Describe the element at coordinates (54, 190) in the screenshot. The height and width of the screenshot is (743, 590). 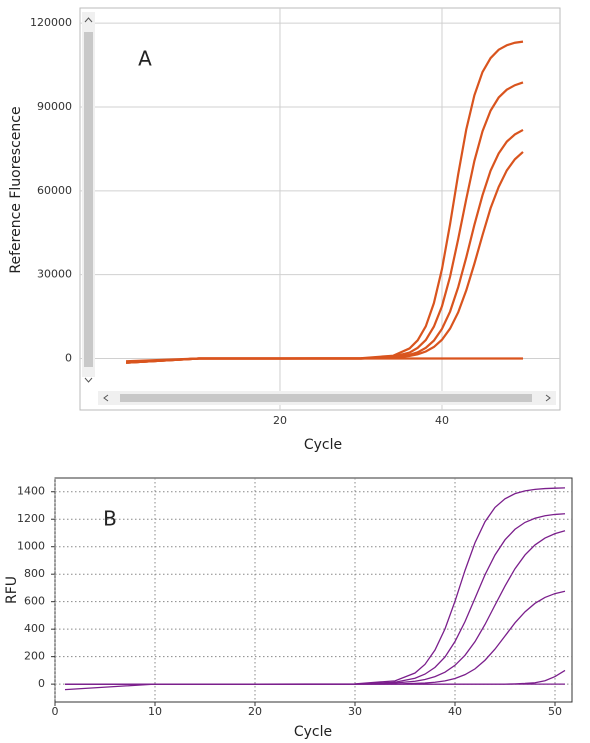
I see `y-tick-label: 60000` at that location.